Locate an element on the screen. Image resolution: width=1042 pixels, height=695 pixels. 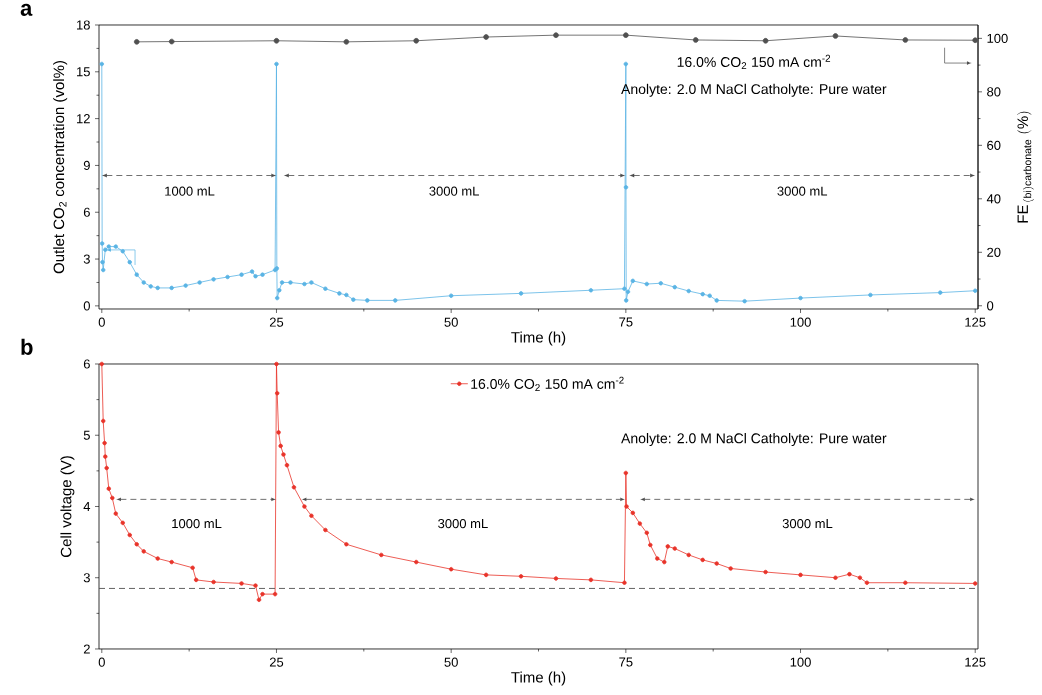
y-axis-title: Outlet CO$_{2}$ concentration (vol%) is located at coordinates (60, 167).